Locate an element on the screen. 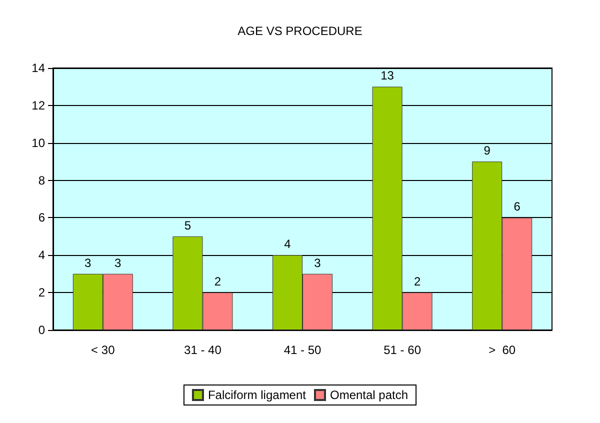  x-tick-label: 41 - 50 is located at coordinates (303, 350).